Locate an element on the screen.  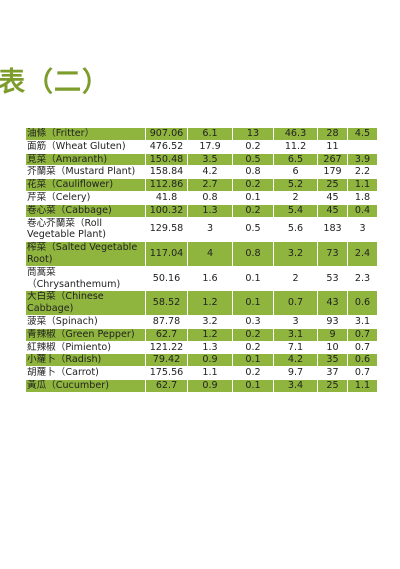
value-cell: 37 is located at coordinates (332, 373).